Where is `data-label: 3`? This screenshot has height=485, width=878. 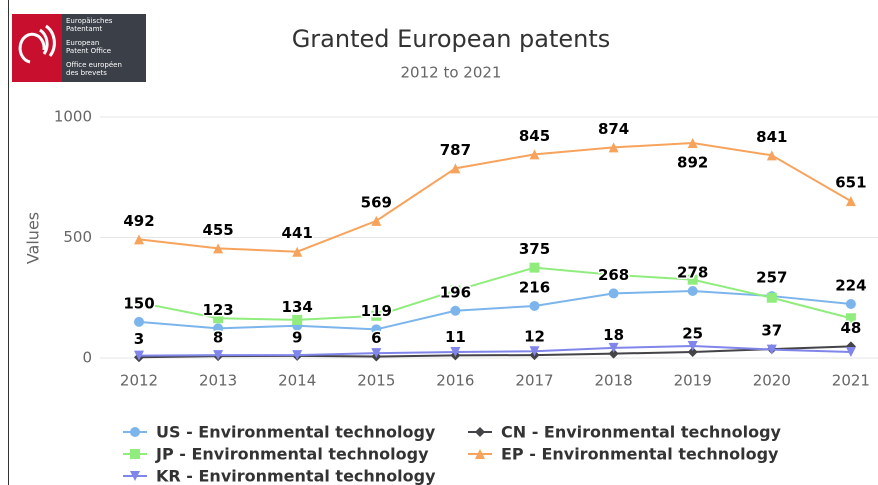 data-label: 3 is located at coordinates (139, 339).